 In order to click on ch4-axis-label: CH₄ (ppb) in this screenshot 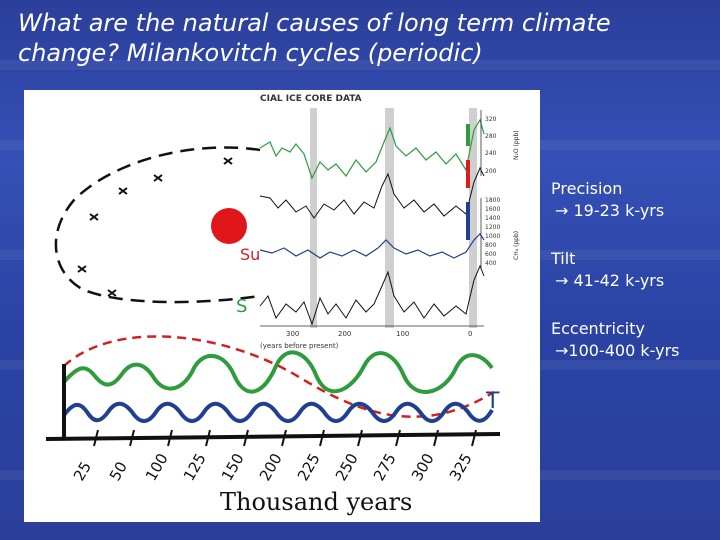, I will do `click(516, 245)`.